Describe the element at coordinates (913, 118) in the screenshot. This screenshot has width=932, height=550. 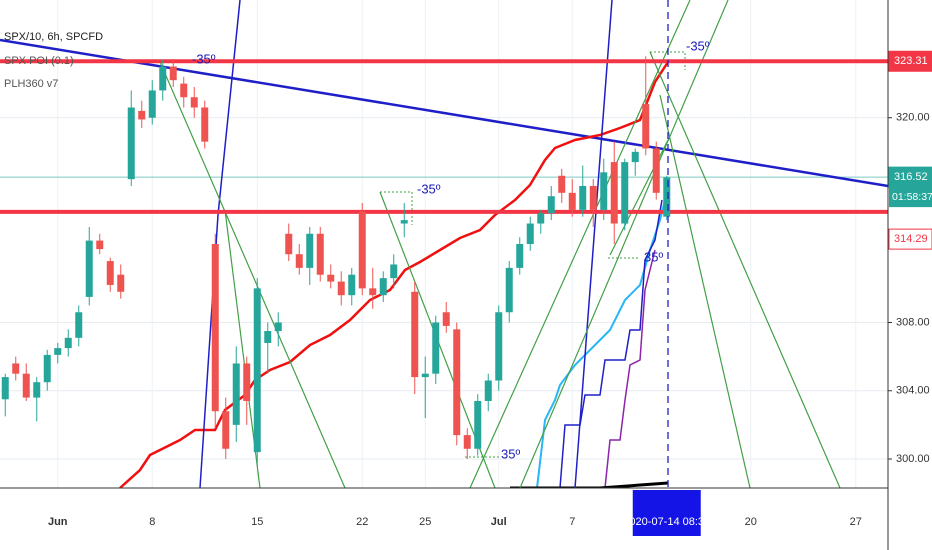
I see `y-tick-label: 320.00` at that location.